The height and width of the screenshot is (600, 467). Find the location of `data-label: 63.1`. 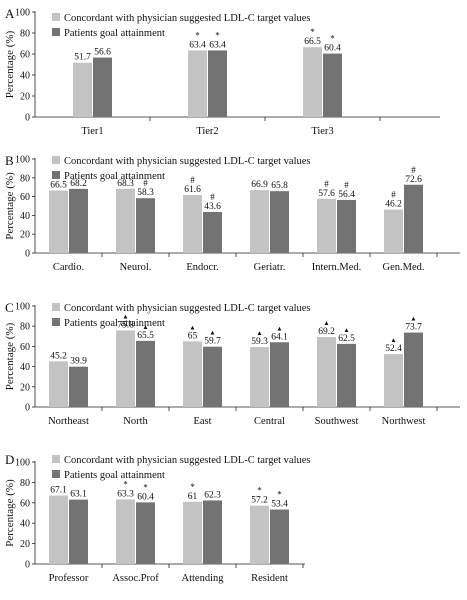

data-label: 63.1 is located at coordinates (78, 495).